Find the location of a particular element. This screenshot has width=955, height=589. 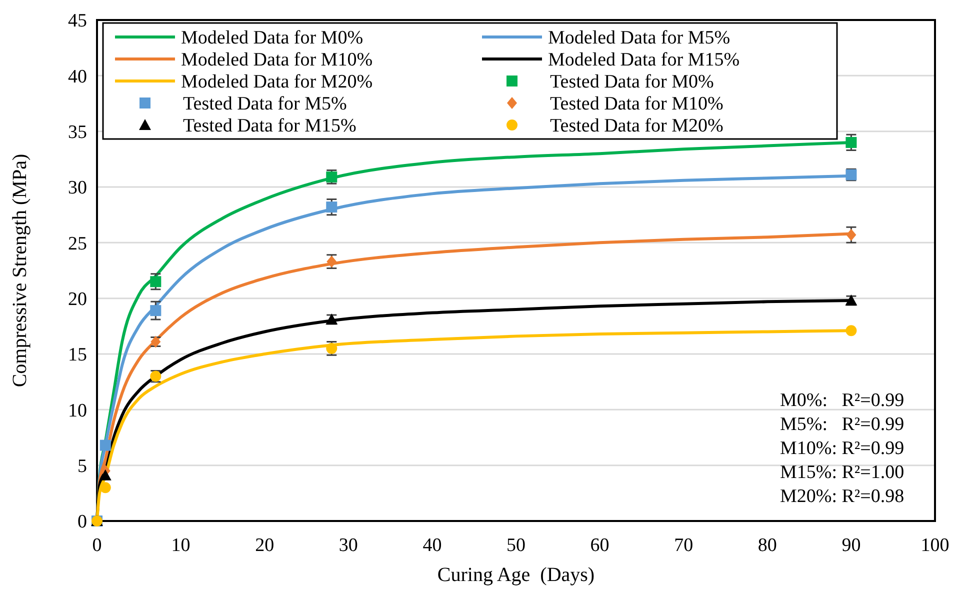

legend-label: Modeled Data for M15% is located at coordinates (644, 60).